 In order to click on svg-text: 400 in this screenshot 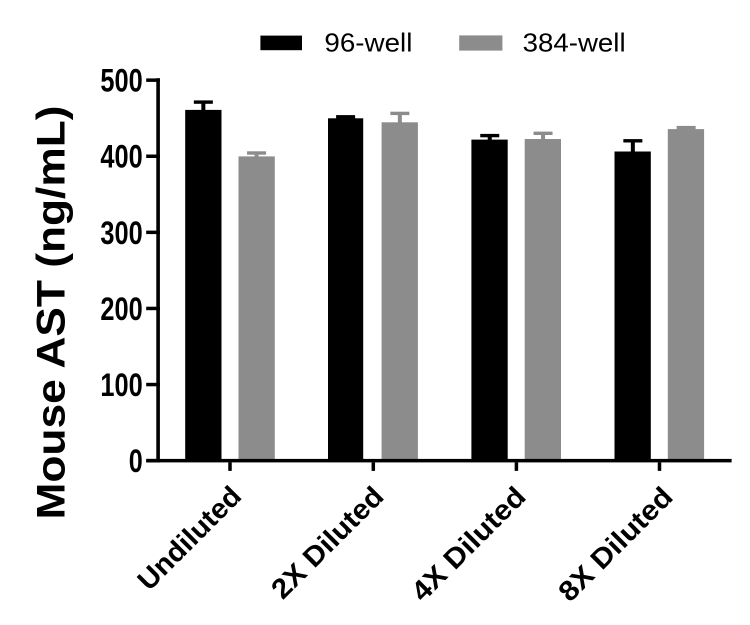, I will do `click(121, 157)`.